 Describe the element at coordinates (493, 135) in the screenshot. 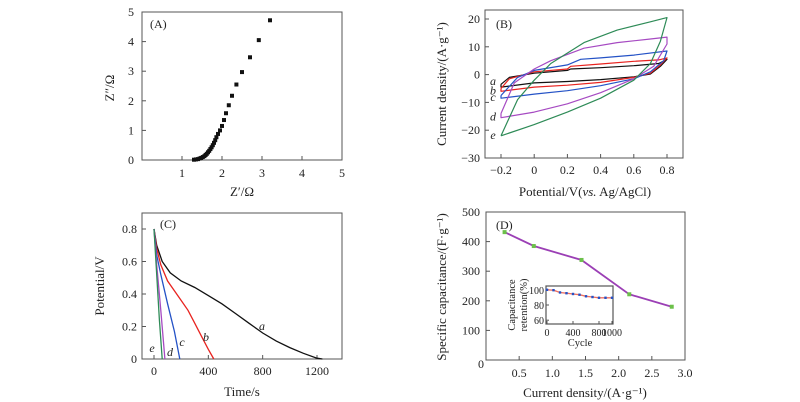

I see `panel-b-curve-label-e: e` at that location.